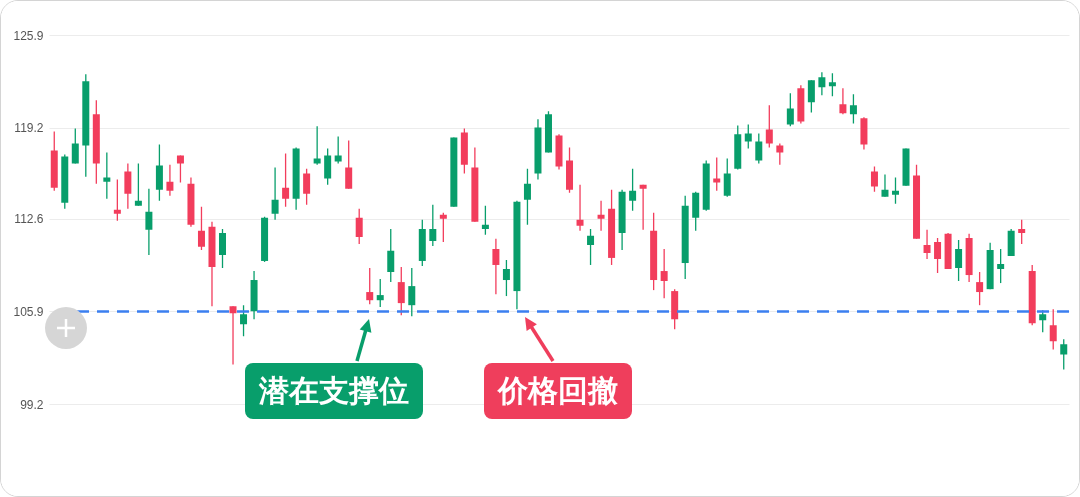 This screenshot has width=1080, height=497. I want to click on y-tick-label: 99.2, so click(32, 404).